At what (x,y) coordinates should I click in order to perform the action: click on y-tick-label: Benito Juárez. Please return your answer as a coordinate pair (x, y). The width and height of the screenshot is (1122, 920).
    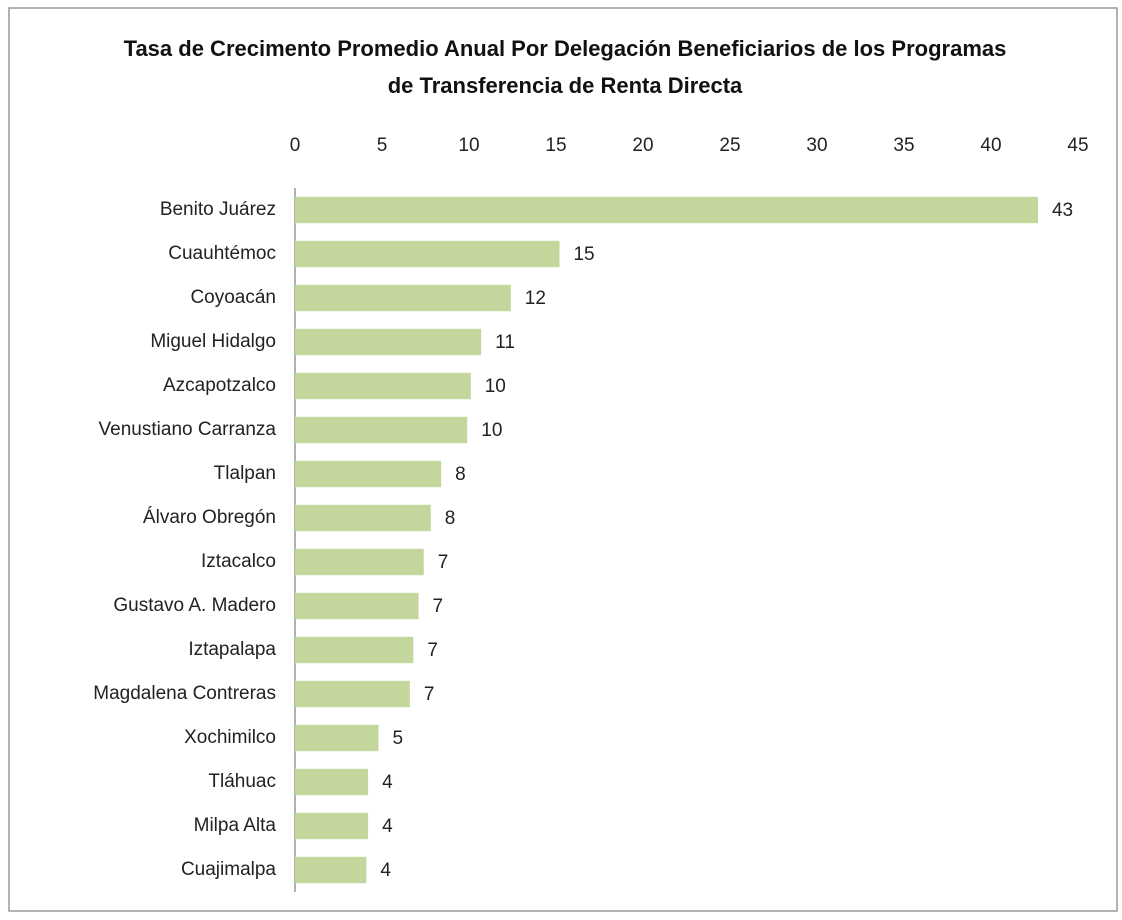
    Looking at the image, I should click on (218, 209).